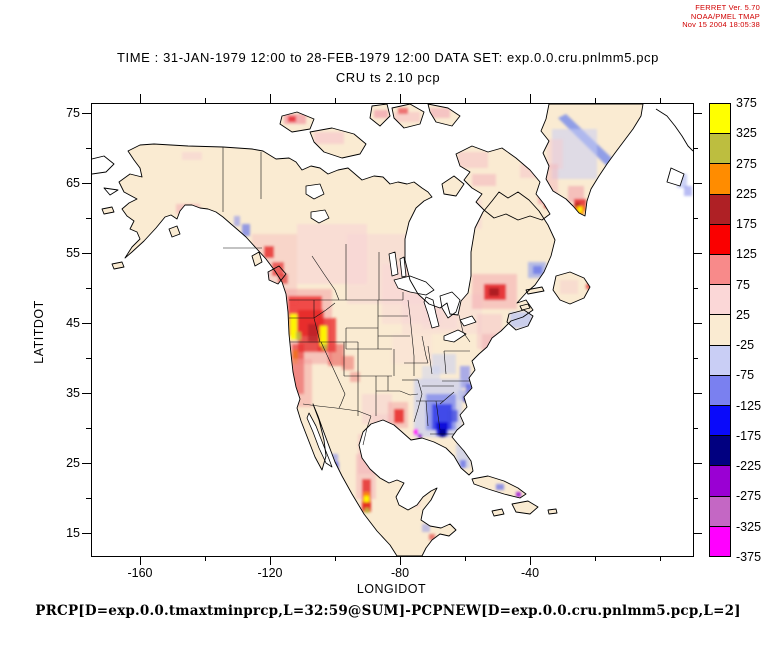  I want to click on lake-huron, so click(450, 305).